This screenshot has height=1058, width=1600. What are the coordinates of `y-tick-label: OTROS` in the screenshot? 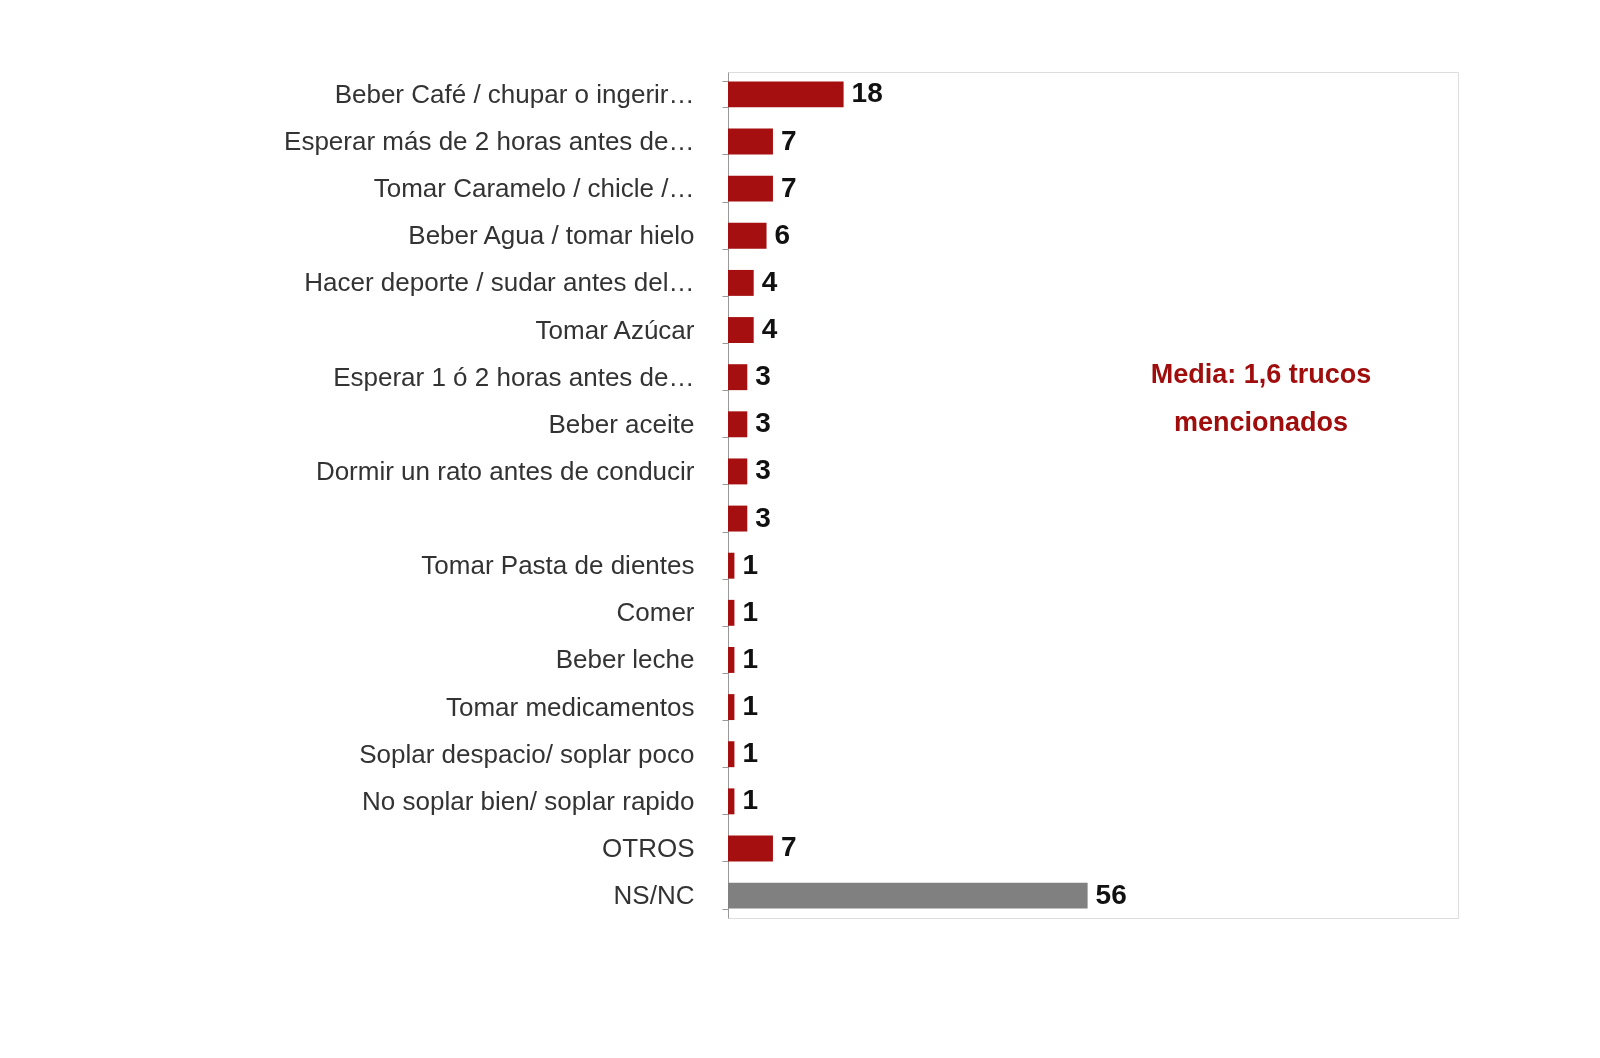 It's located at (648, 847).